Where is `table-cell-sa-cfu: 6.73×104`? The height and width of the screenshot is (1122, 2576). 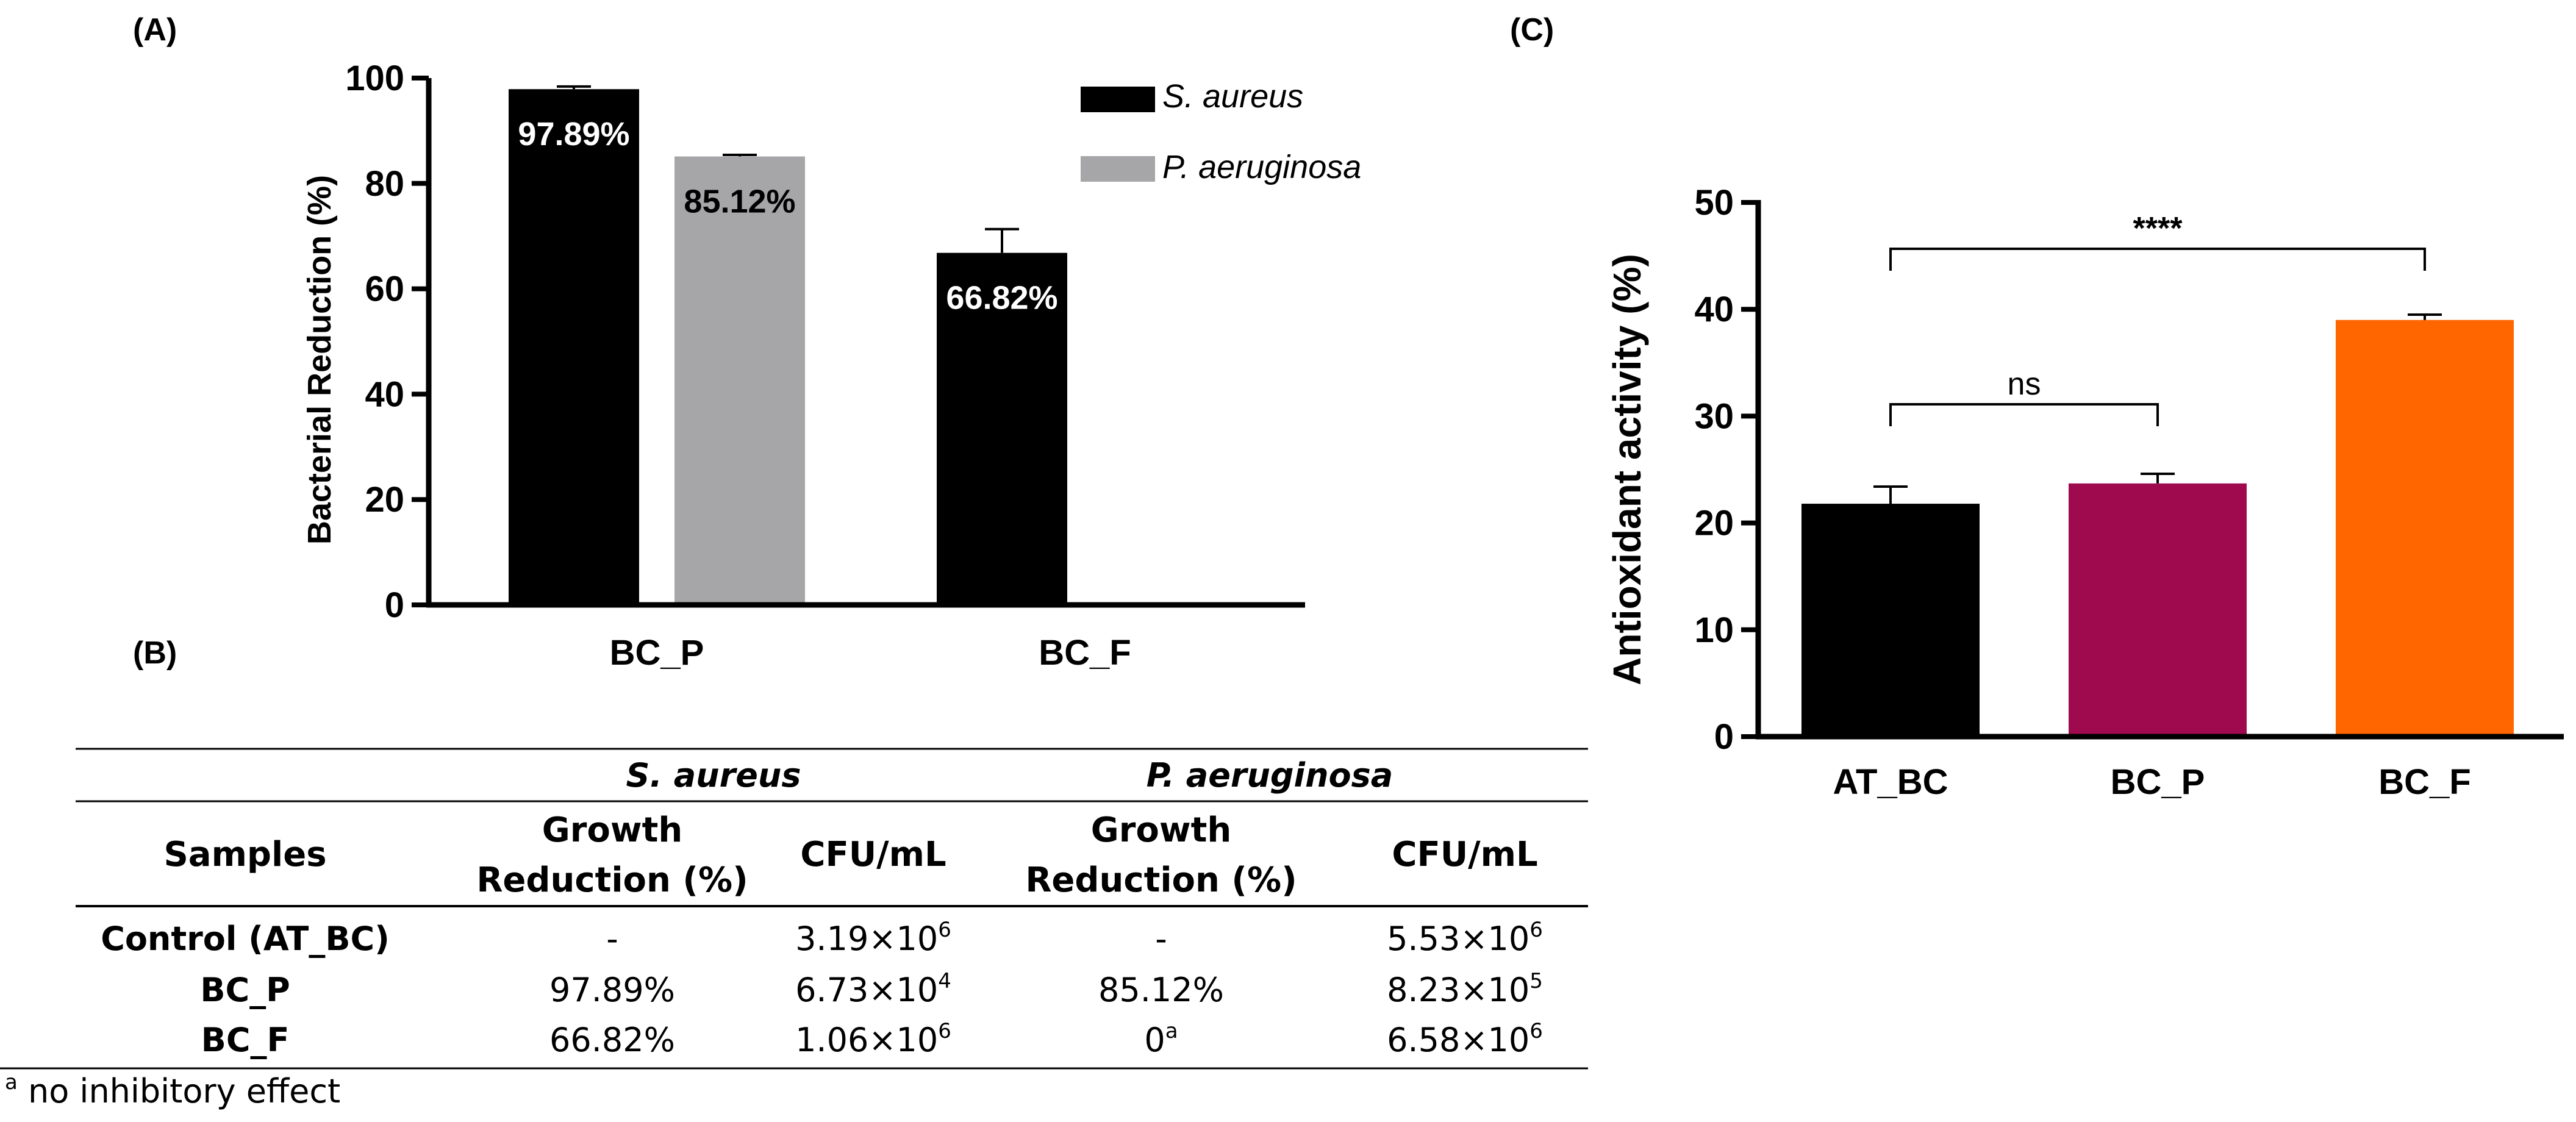 table-cell-sa-cfu: 6.73×104 is located at coordinates (873, 989).